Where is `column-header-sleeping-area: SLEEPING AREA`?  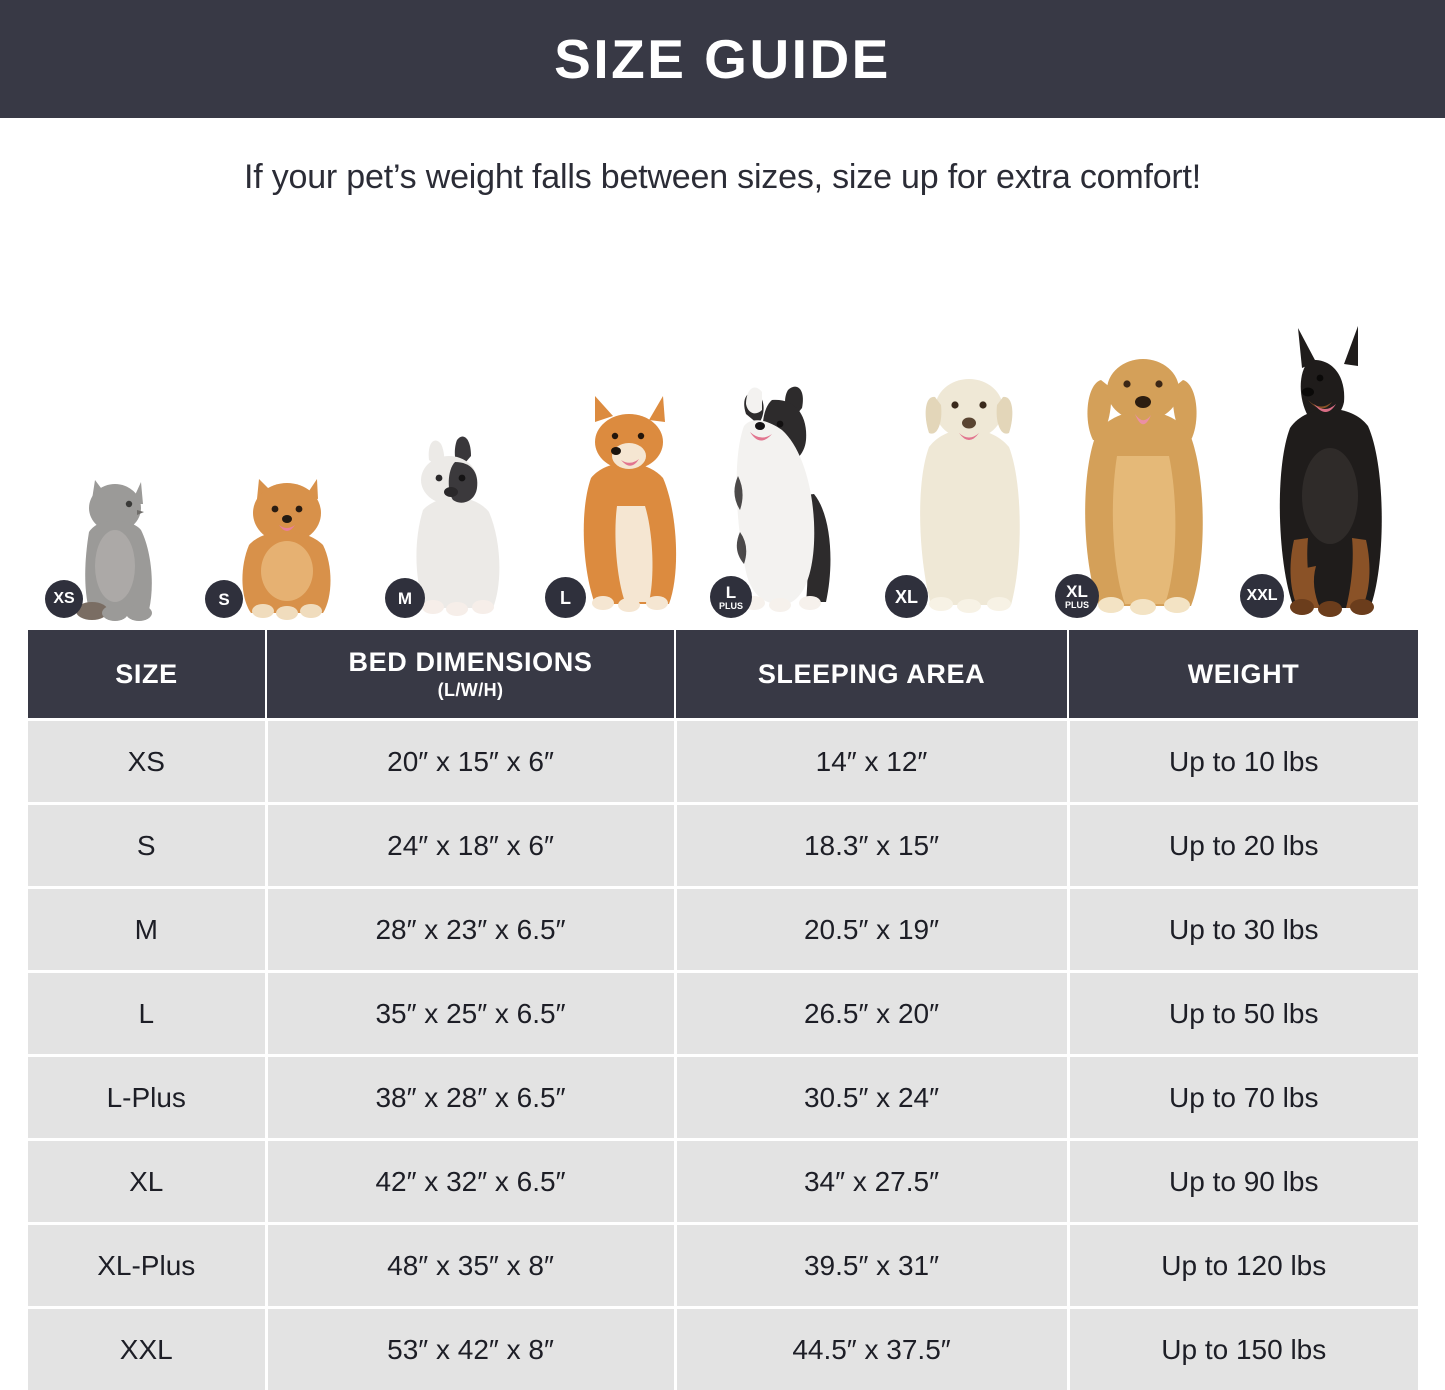
column-header-sleeping-area: SLEEPING AREA is located at coordinates (871, 675).